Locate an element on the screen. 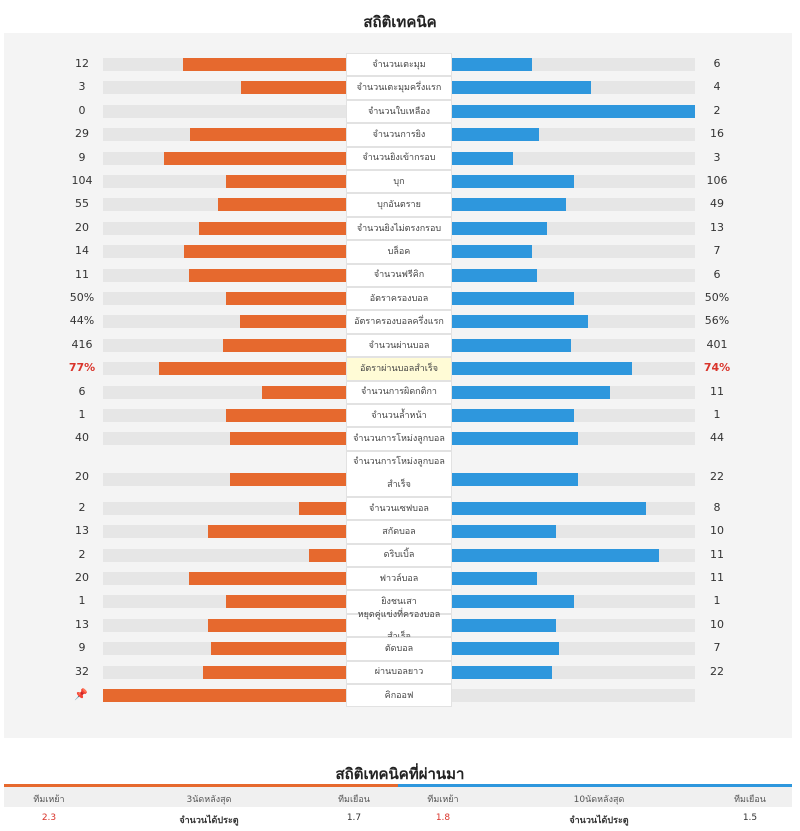 The height and width of the screenshot is (831, 800). away-value: 7 is located at coordinates (717, 648).